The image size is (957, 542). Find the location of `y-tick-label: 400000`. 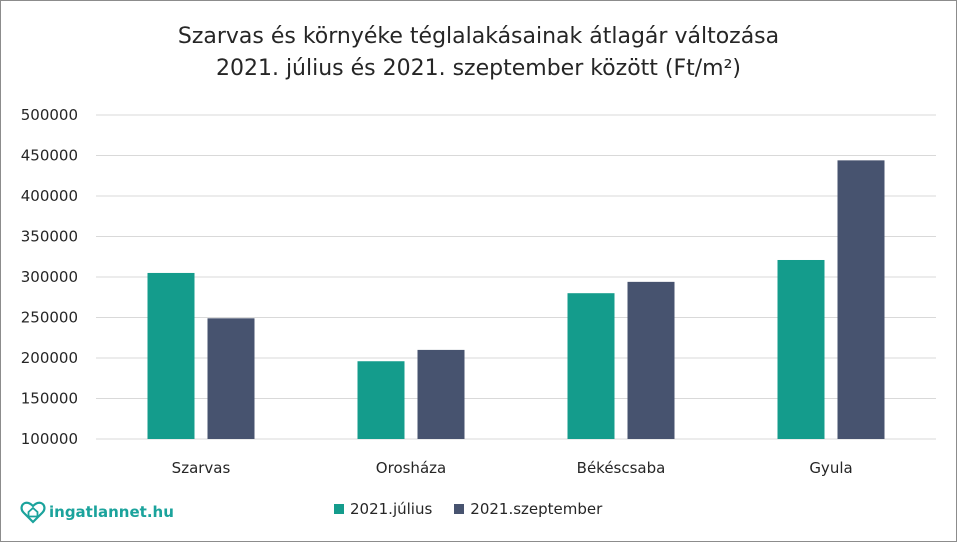

y-tick-label: 400000 is located at coordinates (49, 196).